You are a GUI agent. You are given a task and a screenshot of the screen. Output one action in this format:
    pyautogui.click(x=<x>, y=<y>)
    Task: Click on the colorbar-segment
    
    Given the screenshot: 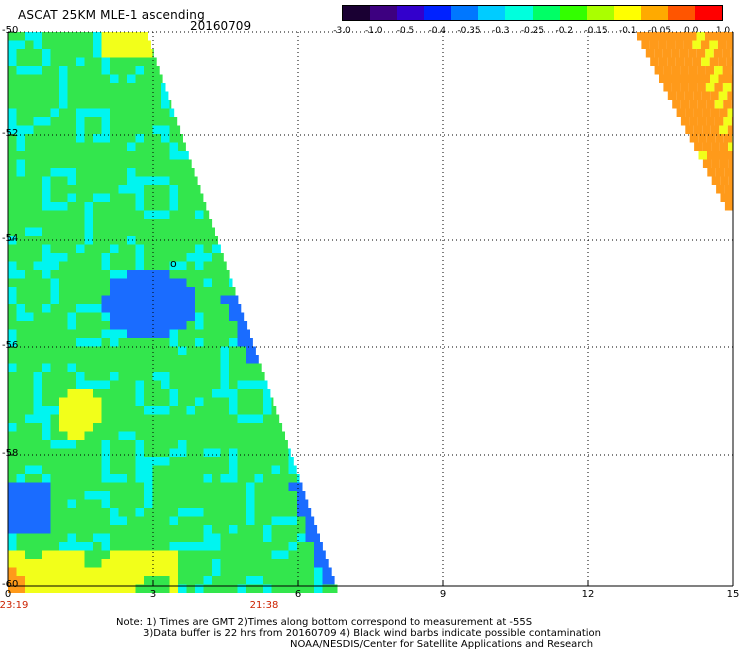 What is the action you would take?
    pyautogui.click(x=384, y=13)
    